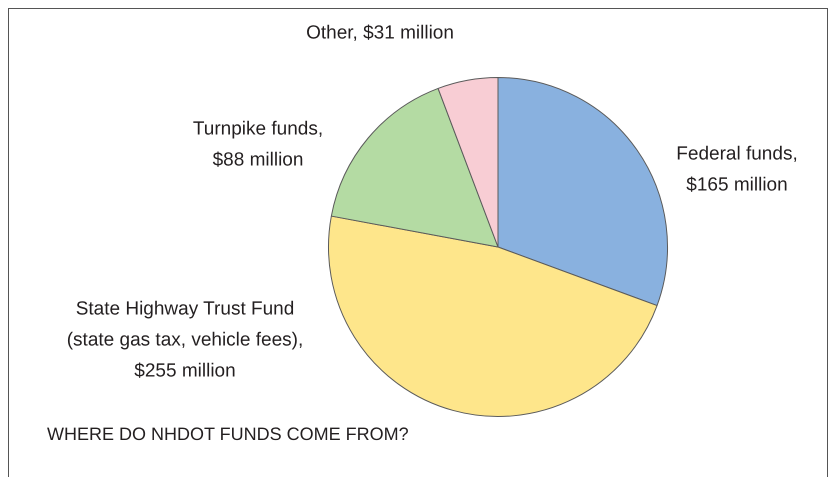  Describe the element at coordinates (228, 434) in the screenshot. I see `text: WHERE DO NHDOT FUNDS COME FROM?` at that location.